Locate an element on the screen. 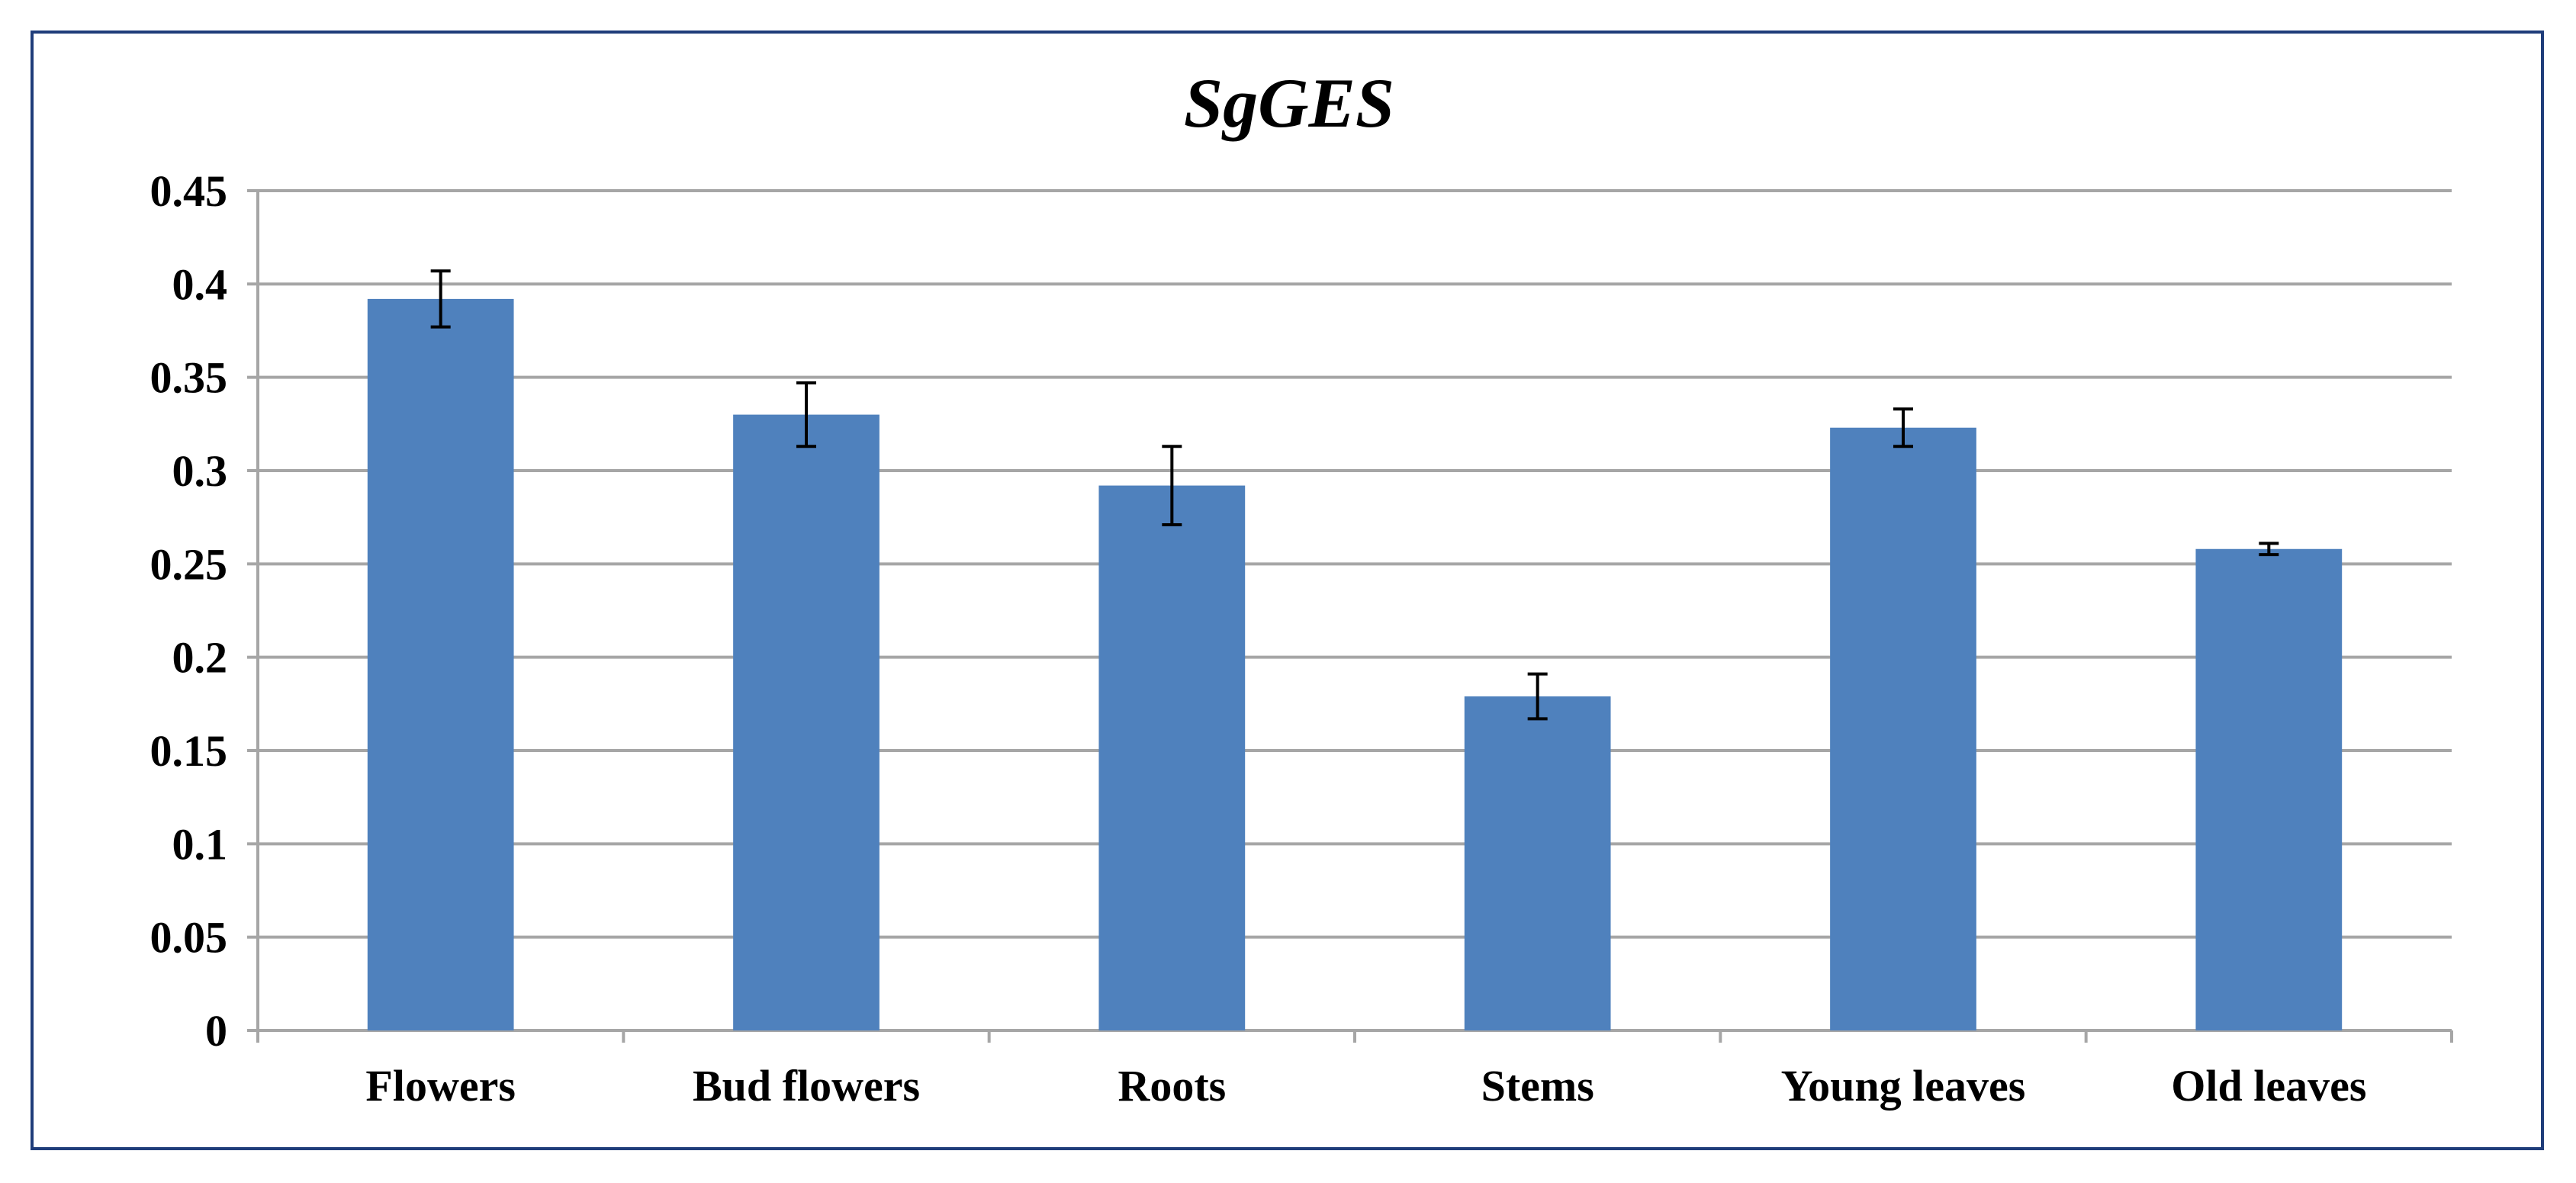 This screenshot has width=2576, height=1183. bar-stems is located at coordinates (1538, 863).